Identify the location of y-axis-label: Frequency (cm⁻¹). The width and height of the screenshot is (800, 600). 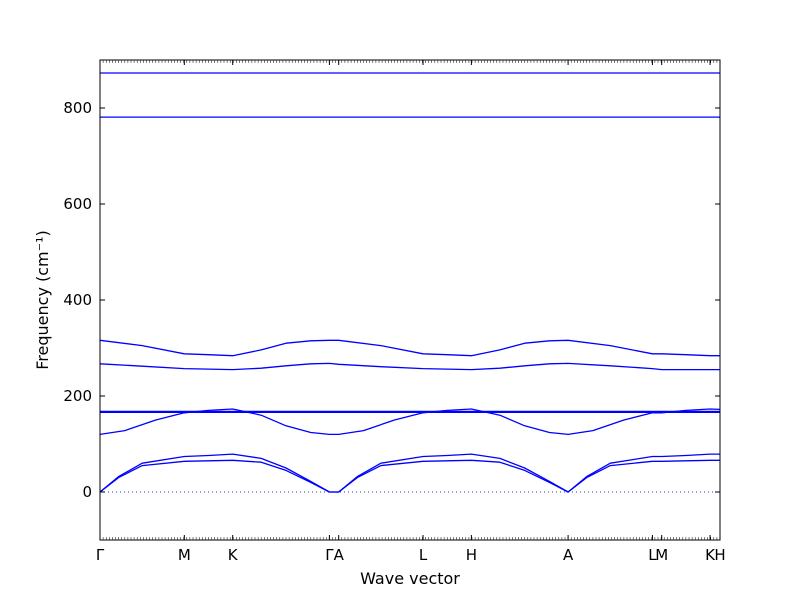
(42, 299).